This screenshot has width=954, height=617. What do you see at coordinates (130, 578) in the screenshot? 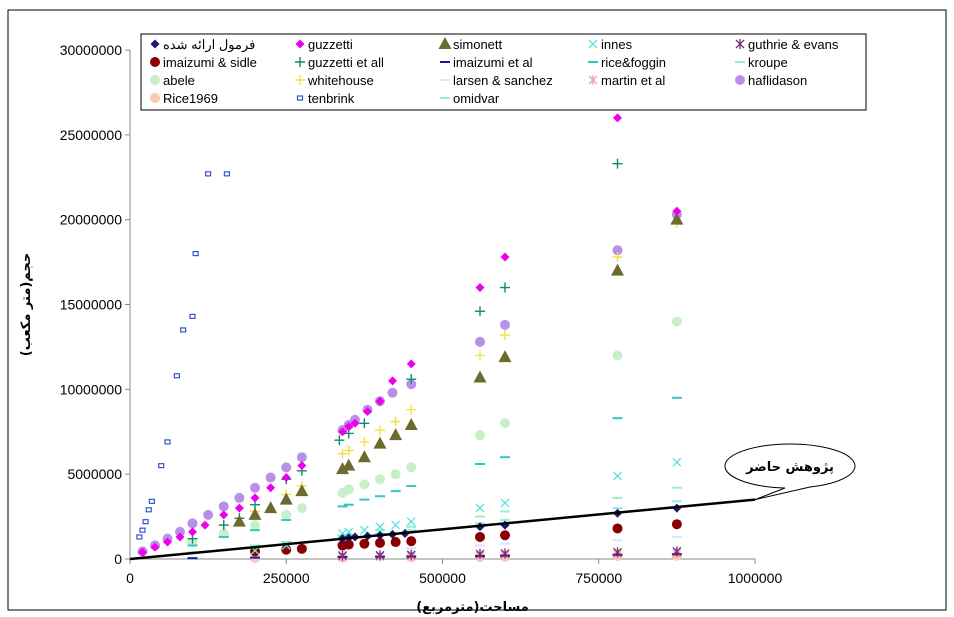
I see `x-tick-label: 0` at bounding box center [130, 578].